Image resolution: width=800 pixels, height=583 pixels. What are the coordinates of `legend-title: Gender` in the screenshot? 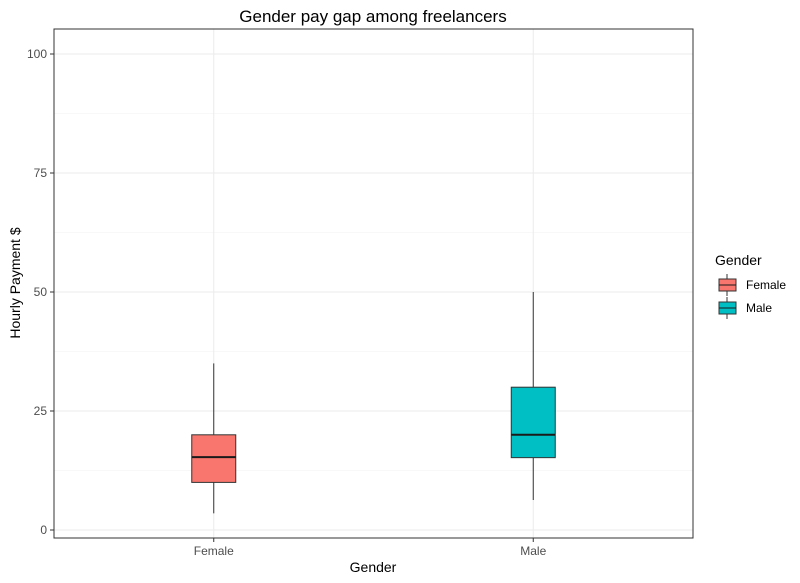 It's located at (738, 260).